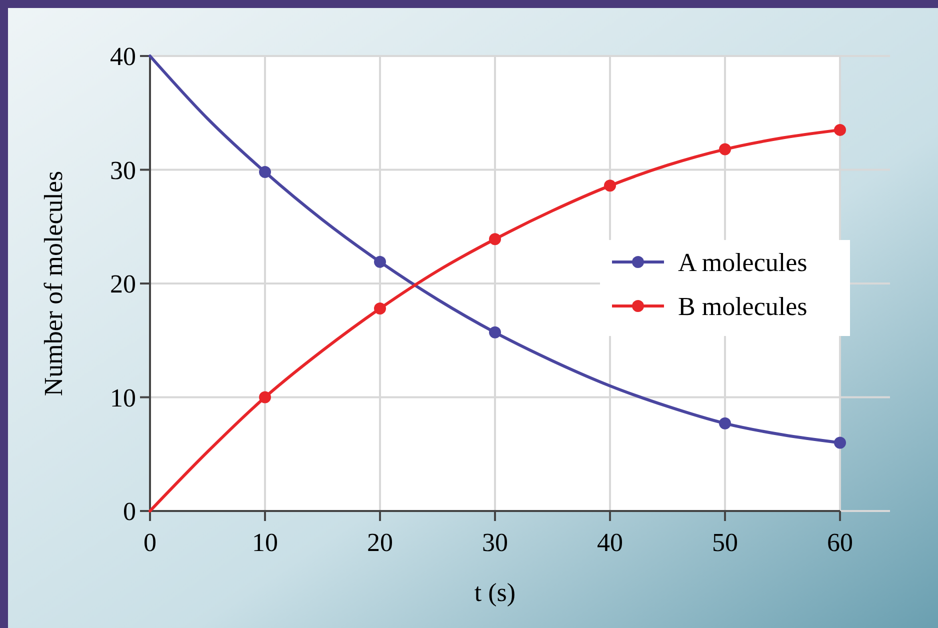 Image resolution: width=938 pixels, height=628 pixels. What do you see at coordinates (150, 542) in the screenshot?
I see `x-tick-label: 0` at bounding box center [150, 542].